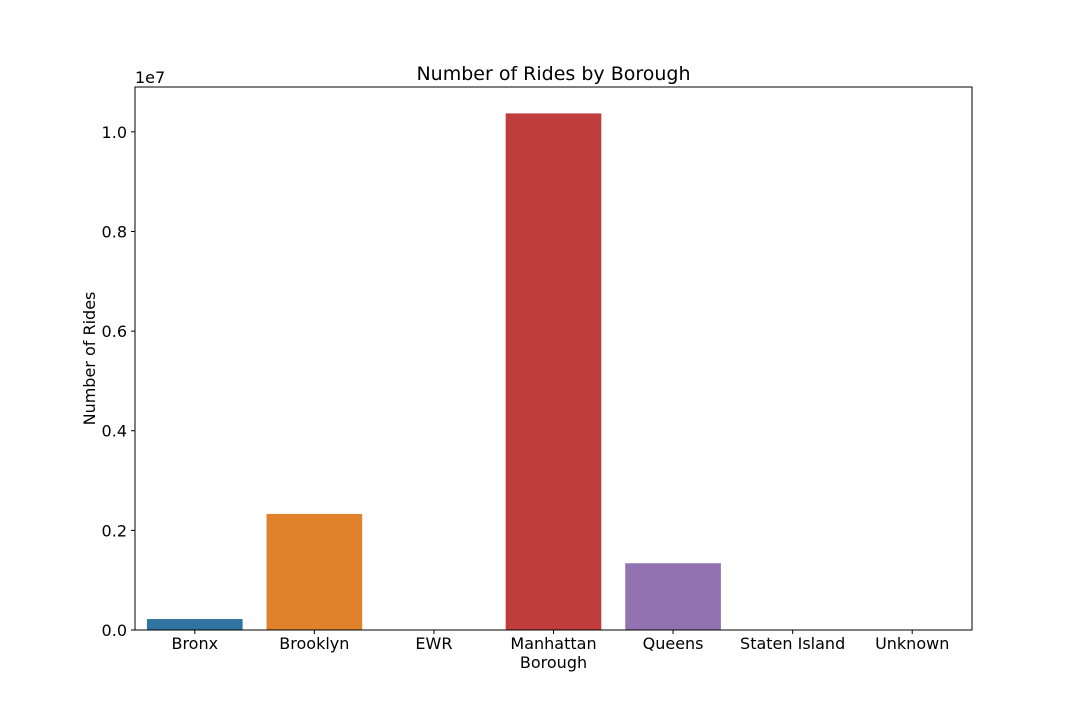 The width and height of the screenshot is (1080, 720). I want to click on x-tick-label: Bronx, so click(194, 643).